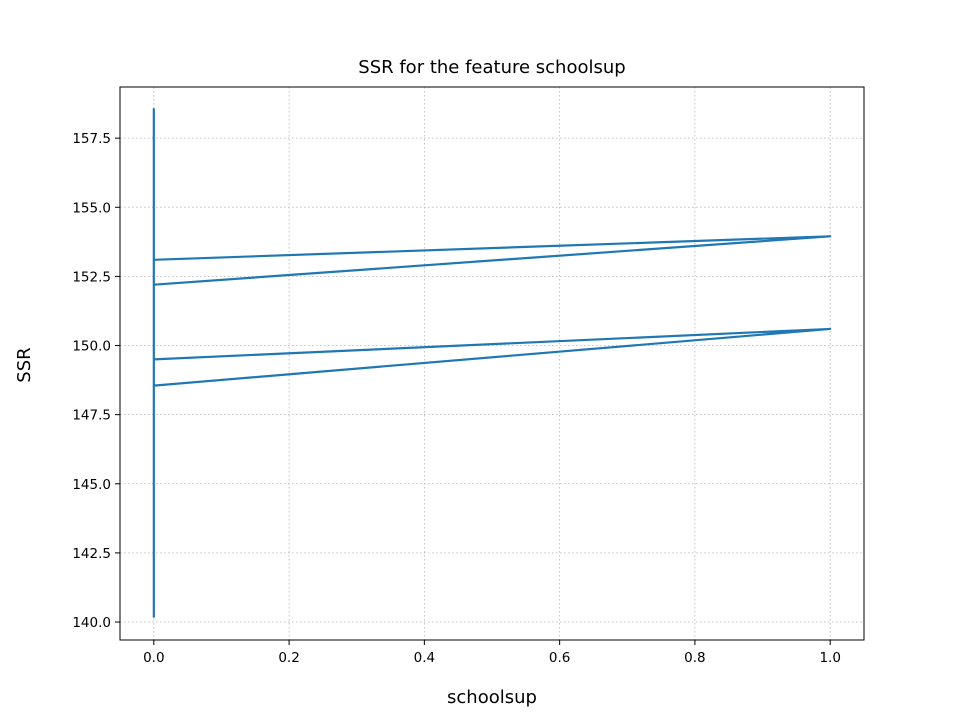  Describe the element at coordinates (694, 658) in the screenshot. I see `x-tick-label: 0.8` at that location.